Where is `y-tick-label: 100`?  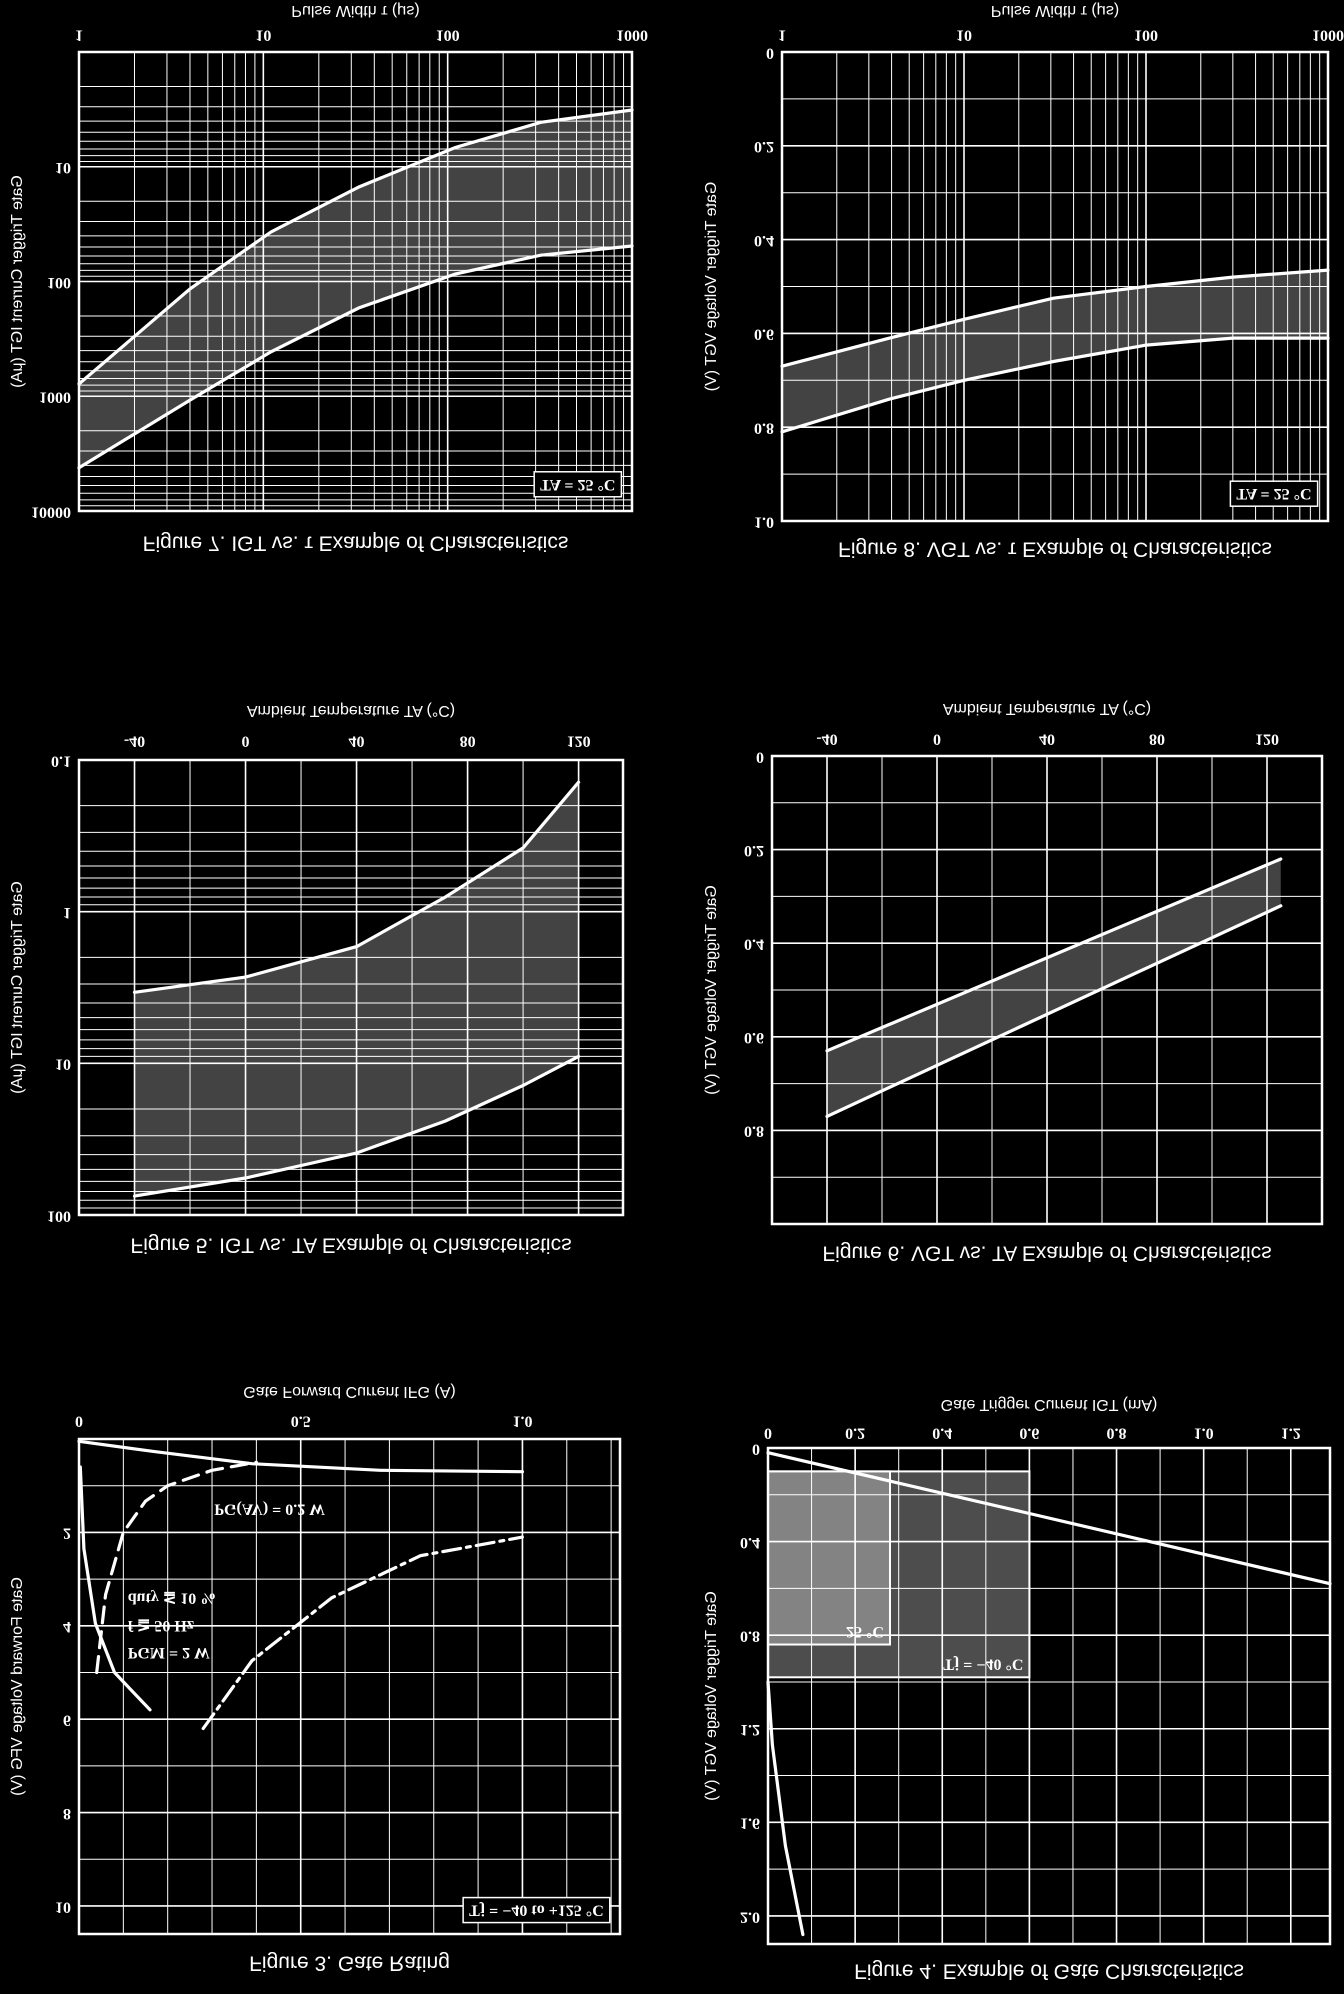 y-tick-label: 100 is located at coordinates (59, 282).